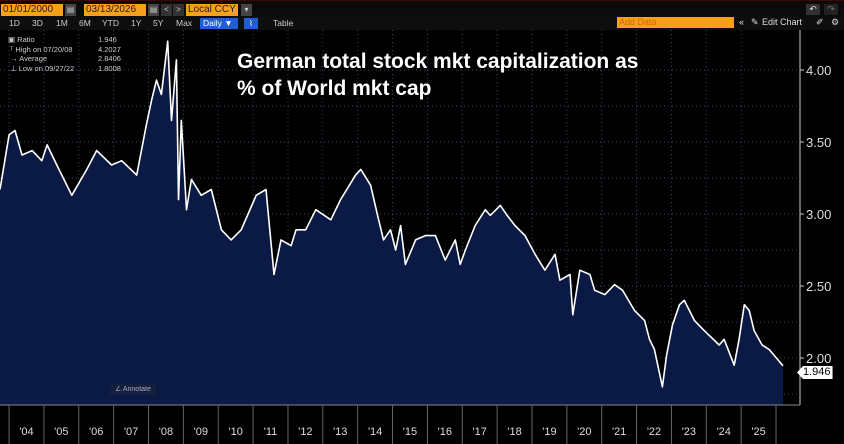 The image size is (844, 444). I want to click on x-tick-label: '07, so click(131, 432).